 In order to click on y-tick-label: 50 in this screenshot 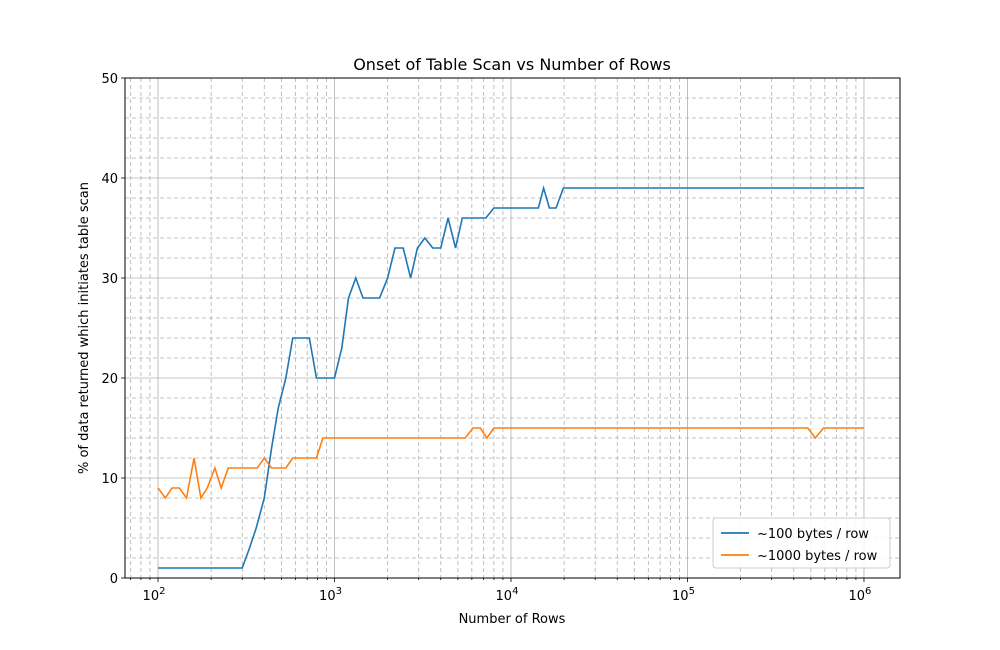, I will do `click(109, 79)`.